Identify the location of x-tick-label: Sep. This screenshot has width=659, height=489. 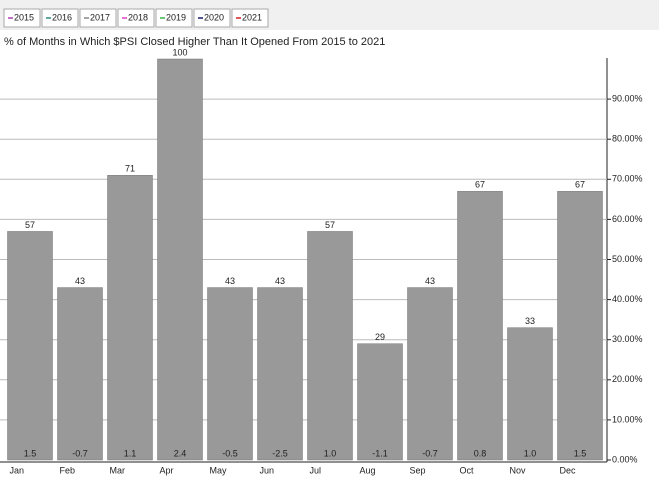
(418, 470).